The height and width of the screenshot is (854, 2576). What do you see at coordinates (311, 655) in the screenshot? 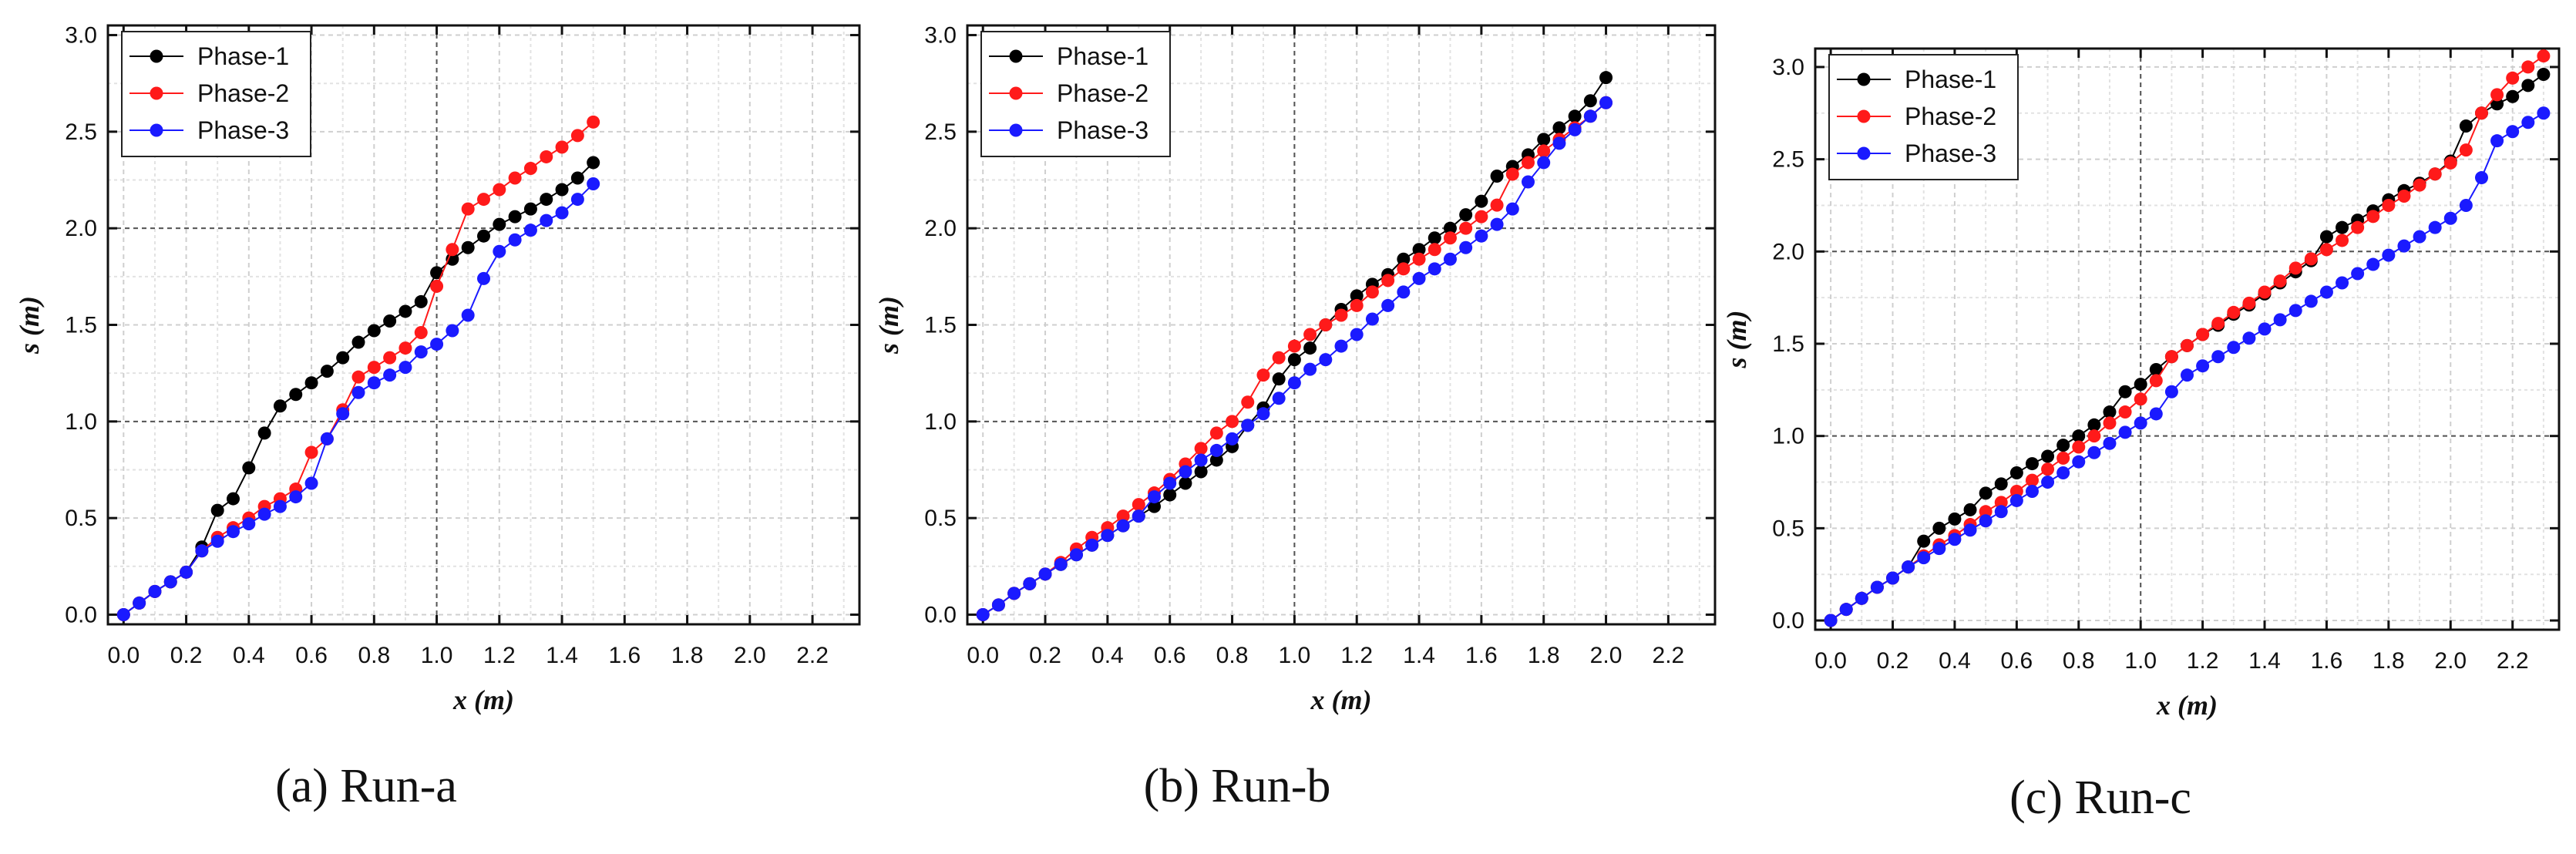
I see `x-tick-label: 0.6` at bounding box center [311, 655].